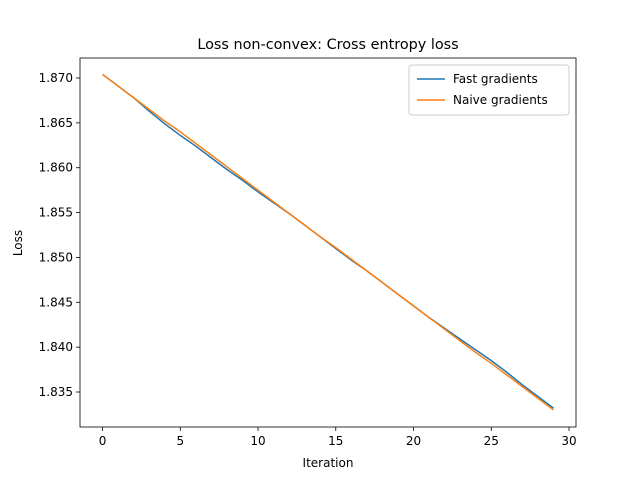  What do you see at coordinates (568, 441) in the screenshot?
I see `x-tick-label: 30` at bounding box center [568, 441].